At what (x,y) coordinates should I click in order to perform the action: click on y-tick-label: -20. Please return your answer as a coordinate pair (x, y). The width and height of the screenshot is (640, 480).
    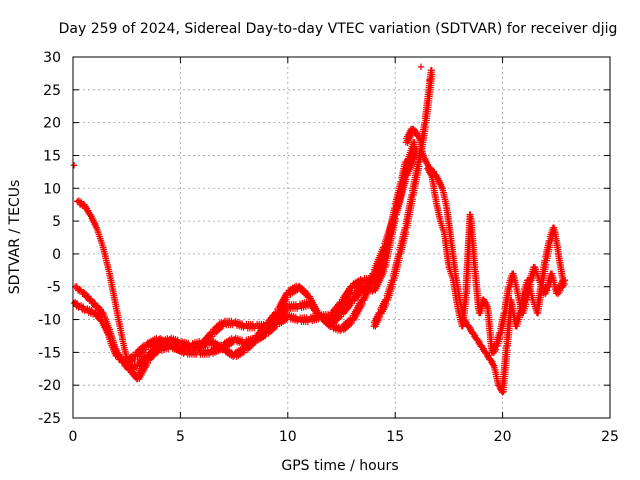
    Looking at the image, I should click on (49, 386).